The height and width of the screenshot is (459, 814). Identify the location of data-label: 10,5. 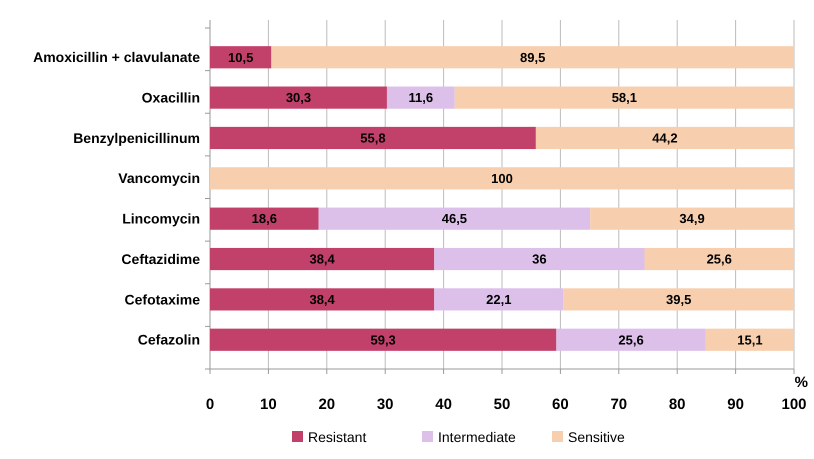
(241, 57).